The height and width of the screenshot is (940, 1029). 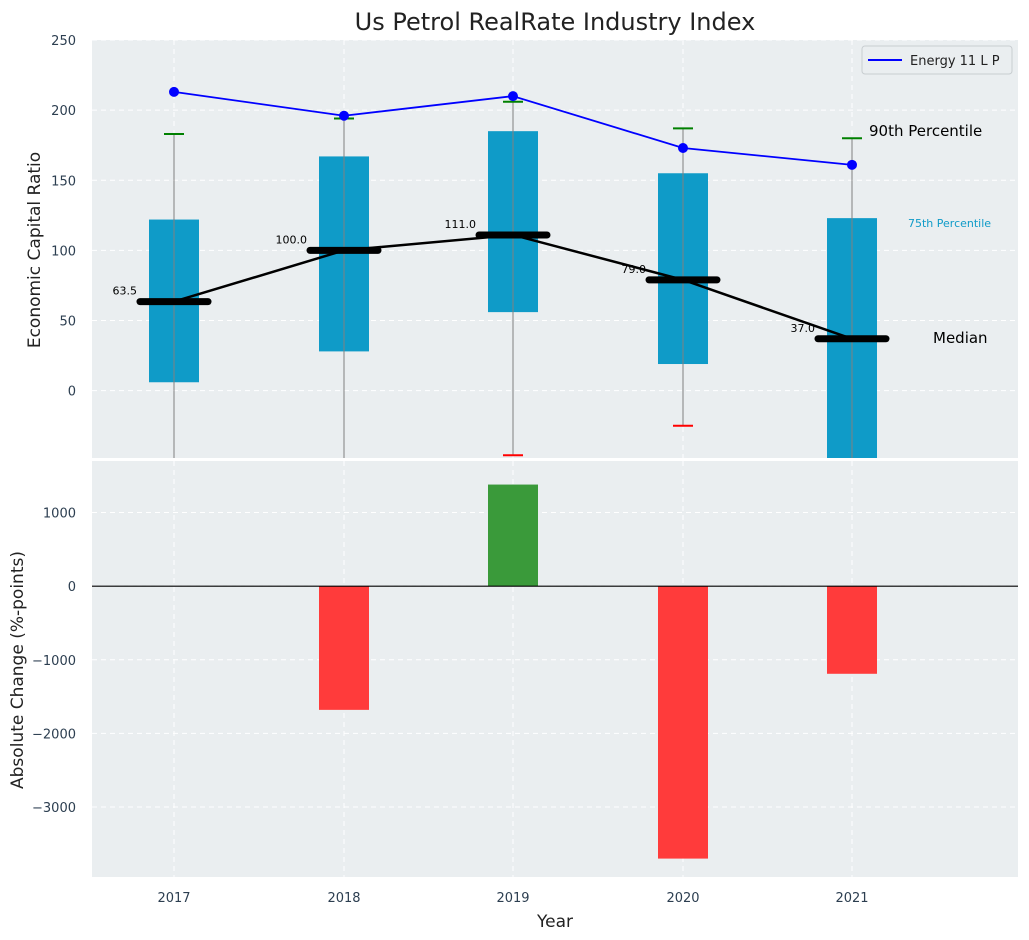 I want to click on x-tick-label: 2018, so click(x=343, y=898).